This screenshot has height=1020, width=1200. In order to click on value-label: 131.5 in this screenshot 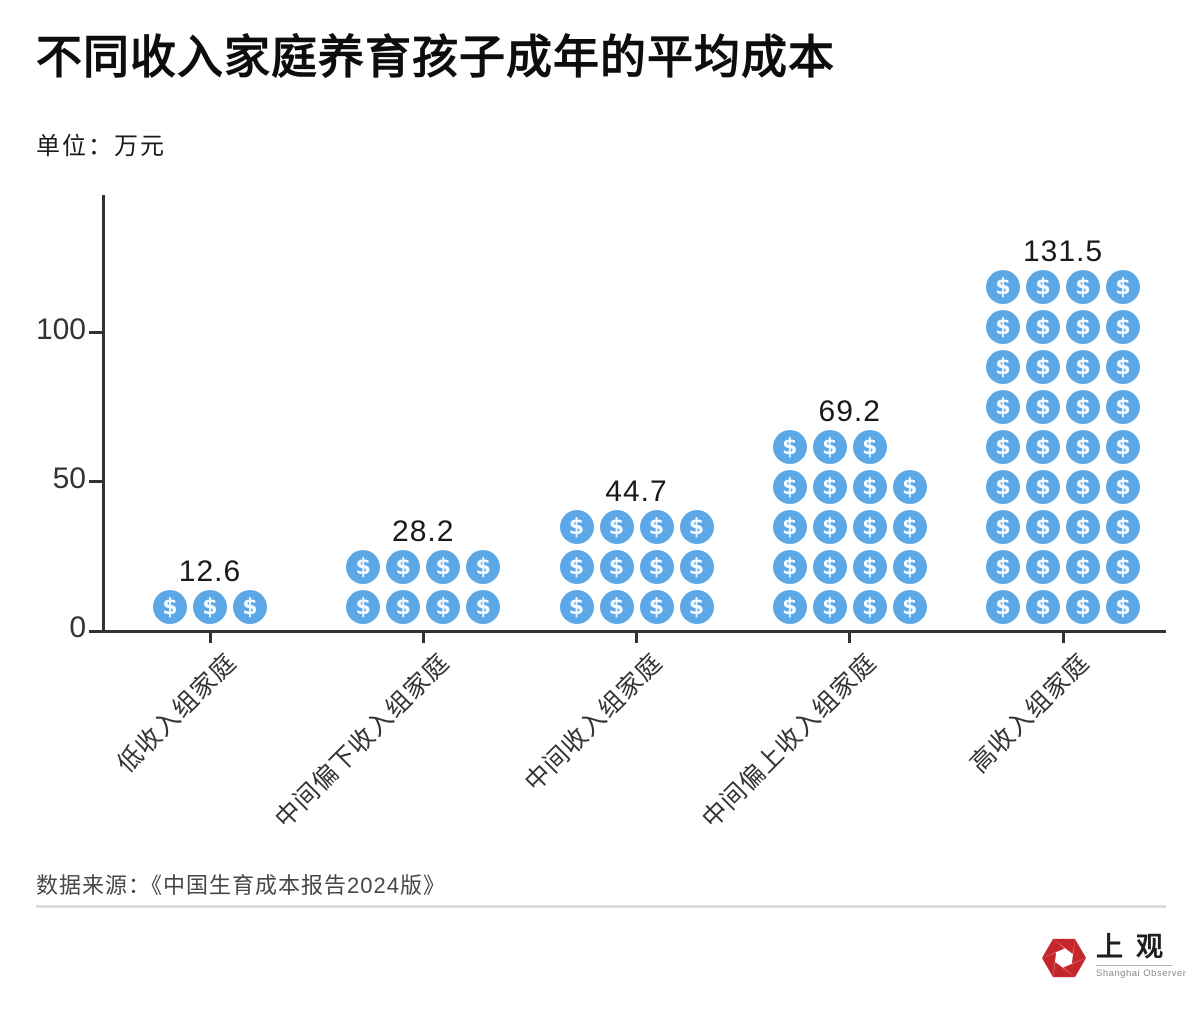, I will do `click(1063, 251)`.